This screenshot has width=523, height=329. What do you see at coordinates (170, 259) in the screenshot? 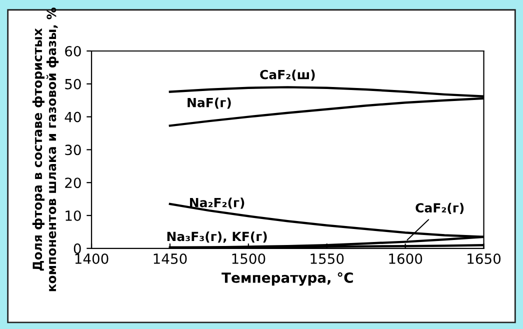
I see `x-tick-label: 1450` at bounding box center [170, 259].